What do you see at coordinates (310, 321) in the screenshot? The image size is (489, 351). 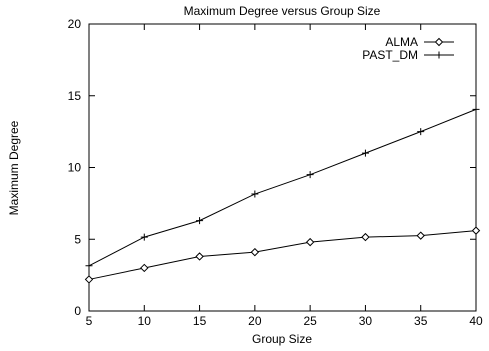 I see `x-tick-label-4: 25` at bounding box center [310, 321].